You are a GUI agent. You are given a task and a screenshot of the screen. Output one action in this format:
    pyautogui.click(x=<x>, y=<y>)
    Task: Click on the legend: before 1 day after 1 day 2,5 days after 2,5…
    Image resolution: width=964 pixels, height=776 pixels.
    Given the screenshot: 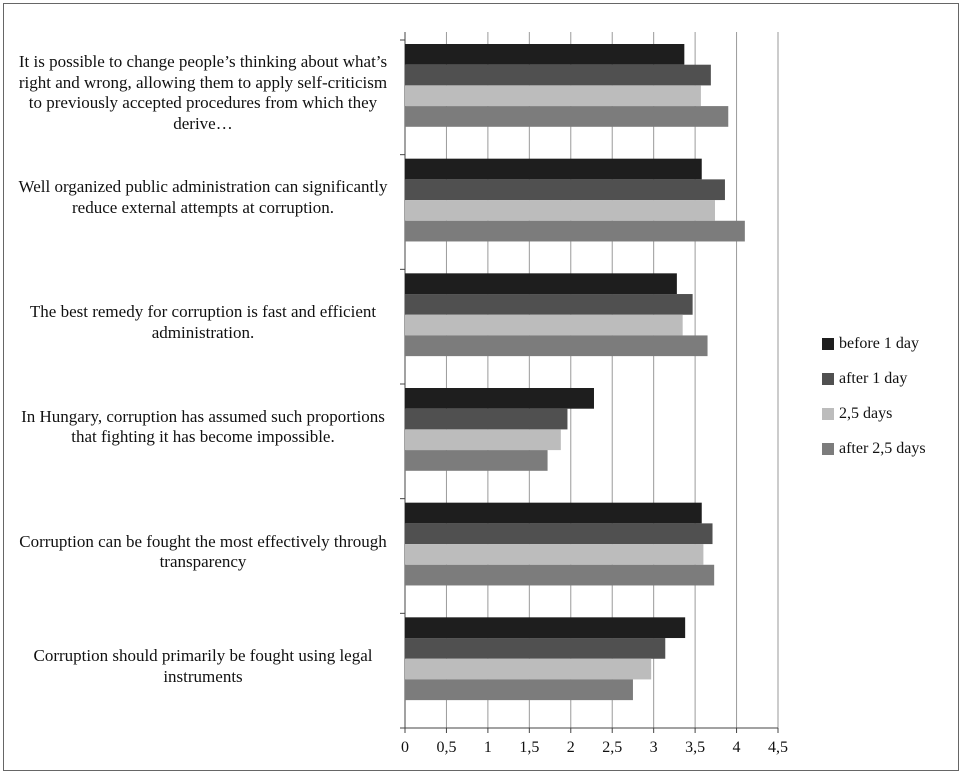 What is the action you would take?
    pyautogui.click(x=874, y=396)
    